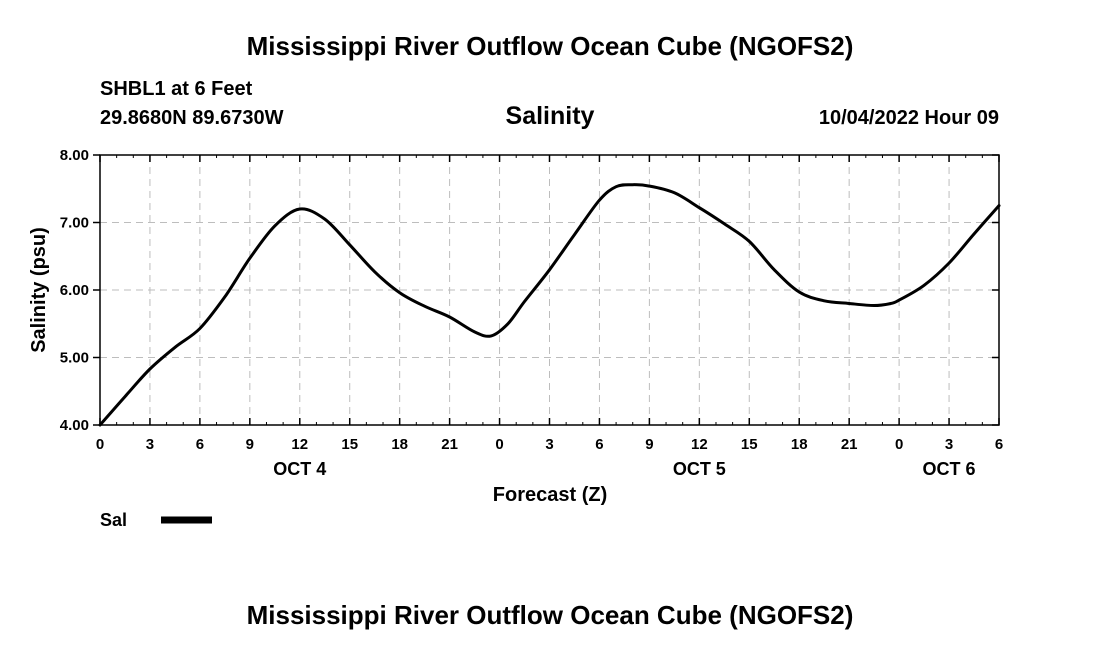 Image resolution: width=1100 pixels, height=650 pixels. What do you see at coordinates (74, 425) in the screenshot?
I see `y-tick-label: 4.00` at bounding box center [74, 425].